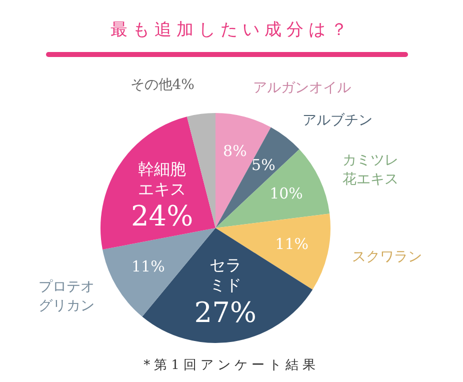 The image size is (463, 382). I want to click on data-label: 24%, so click(162, 215).